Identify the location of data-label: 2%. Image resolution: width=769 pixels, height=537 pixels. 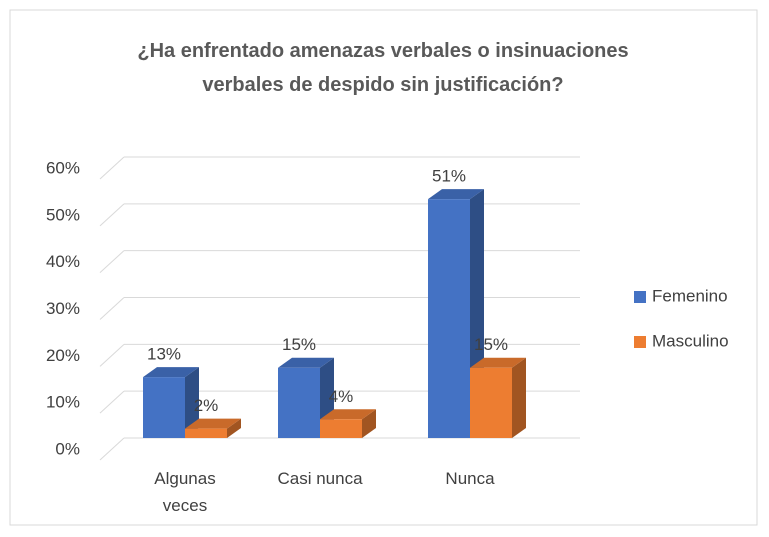
(206, 405).